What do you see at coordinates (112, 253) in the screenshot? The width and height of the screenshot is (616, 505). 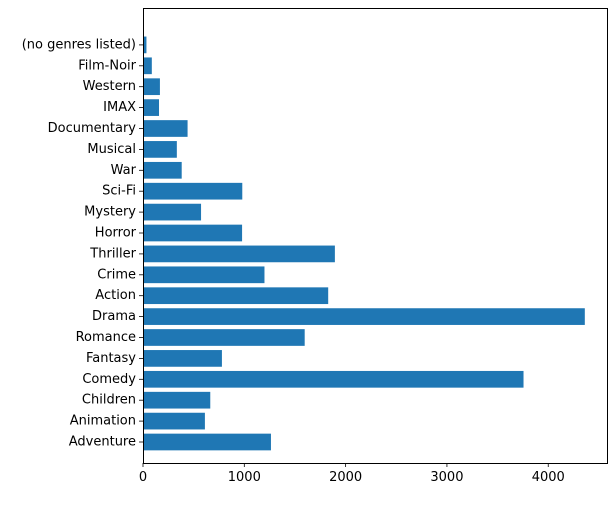 I see `y-tick-label: Thriller` at bounding box center [112, 253].